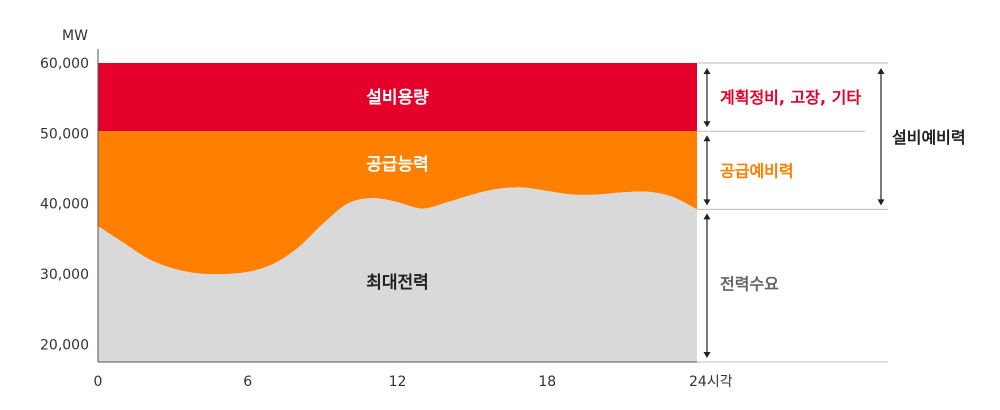 This screenshot has height=410, width=1000. What do you see at coordinates (75, 36) in the screenshot?
I see `y-axis-unit-label: MW` at bounding box center [75, 36].